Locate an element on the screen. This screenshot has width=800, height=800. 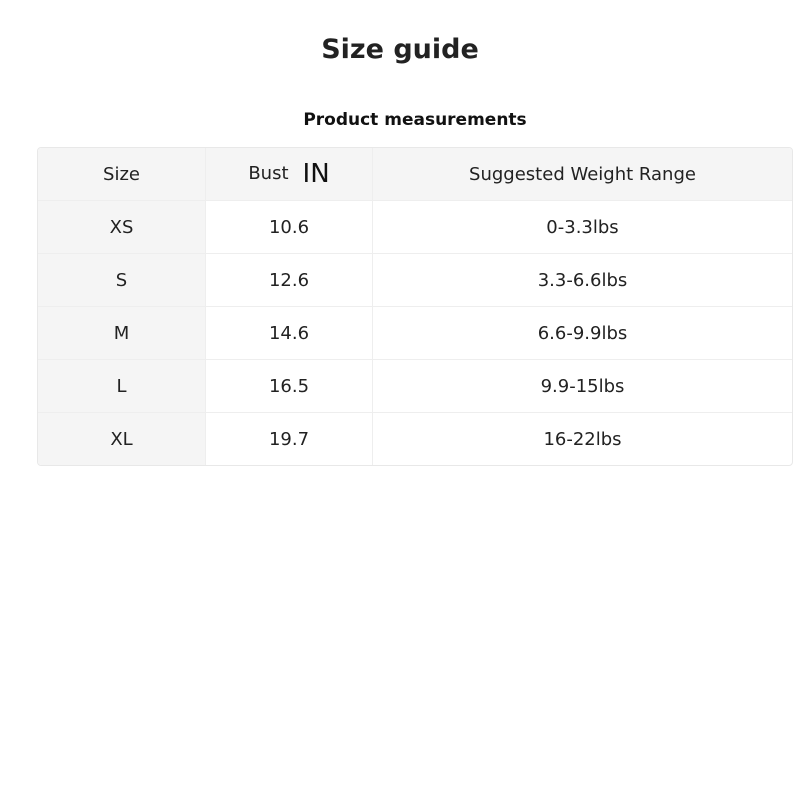
table-header-row: Size Bust IN Suggested Weight Range is located at coordinates (415, 174).